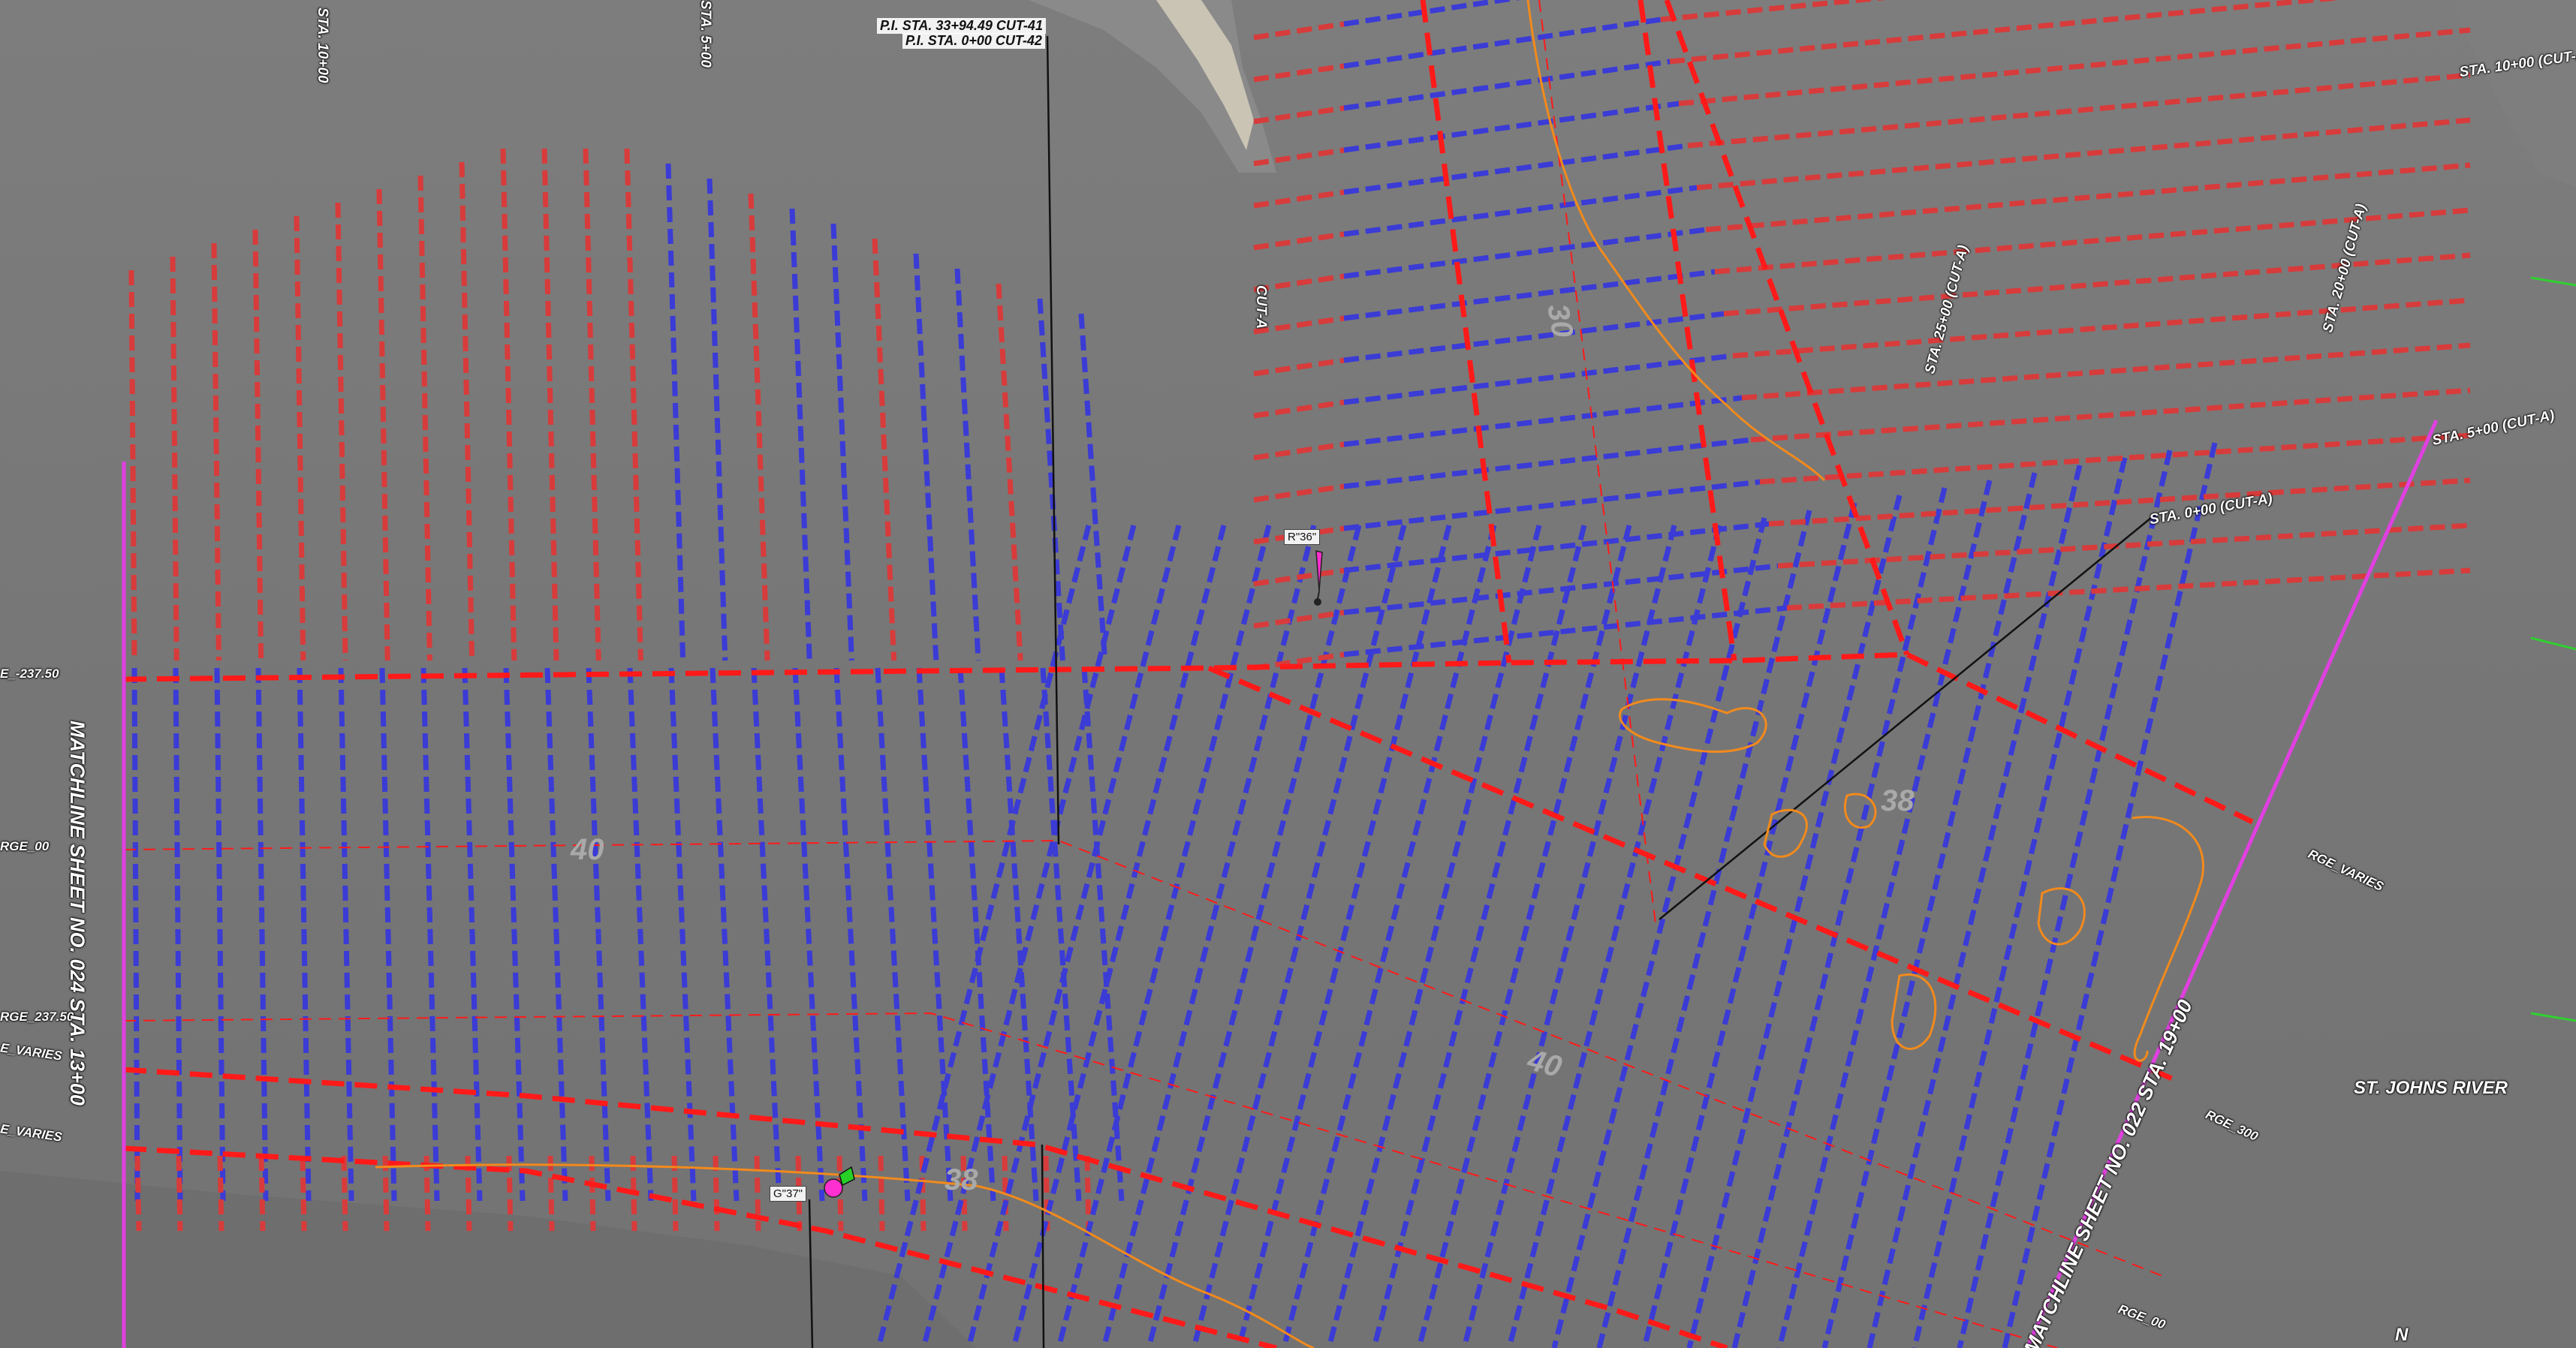 The width and height of the screenshot is (2576, 1348). What do you see at coordinates (2402, 1335) in the screenshot?
I see `north-arrow: N` at bounding box center [2402, 1335].